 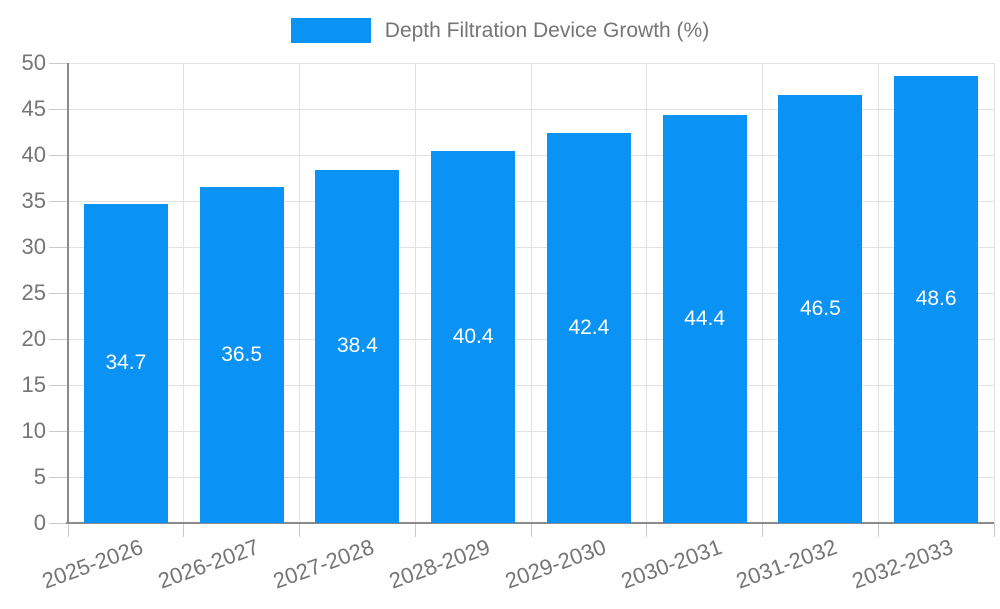 I want to click on bar: 42.4, so click(x=588, y=327).